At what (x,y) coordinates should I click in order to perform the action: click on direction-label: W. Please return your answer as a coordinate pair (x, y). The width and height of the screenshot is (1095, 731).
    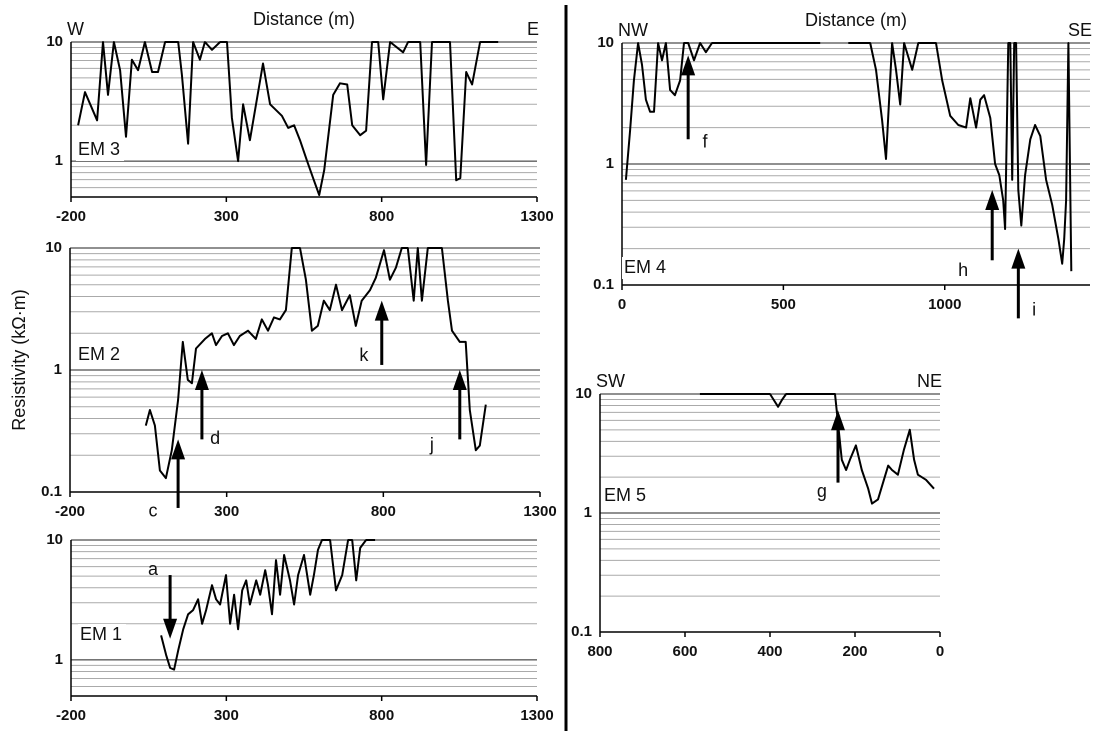
    Looking at the image, I should click on (75, 29).